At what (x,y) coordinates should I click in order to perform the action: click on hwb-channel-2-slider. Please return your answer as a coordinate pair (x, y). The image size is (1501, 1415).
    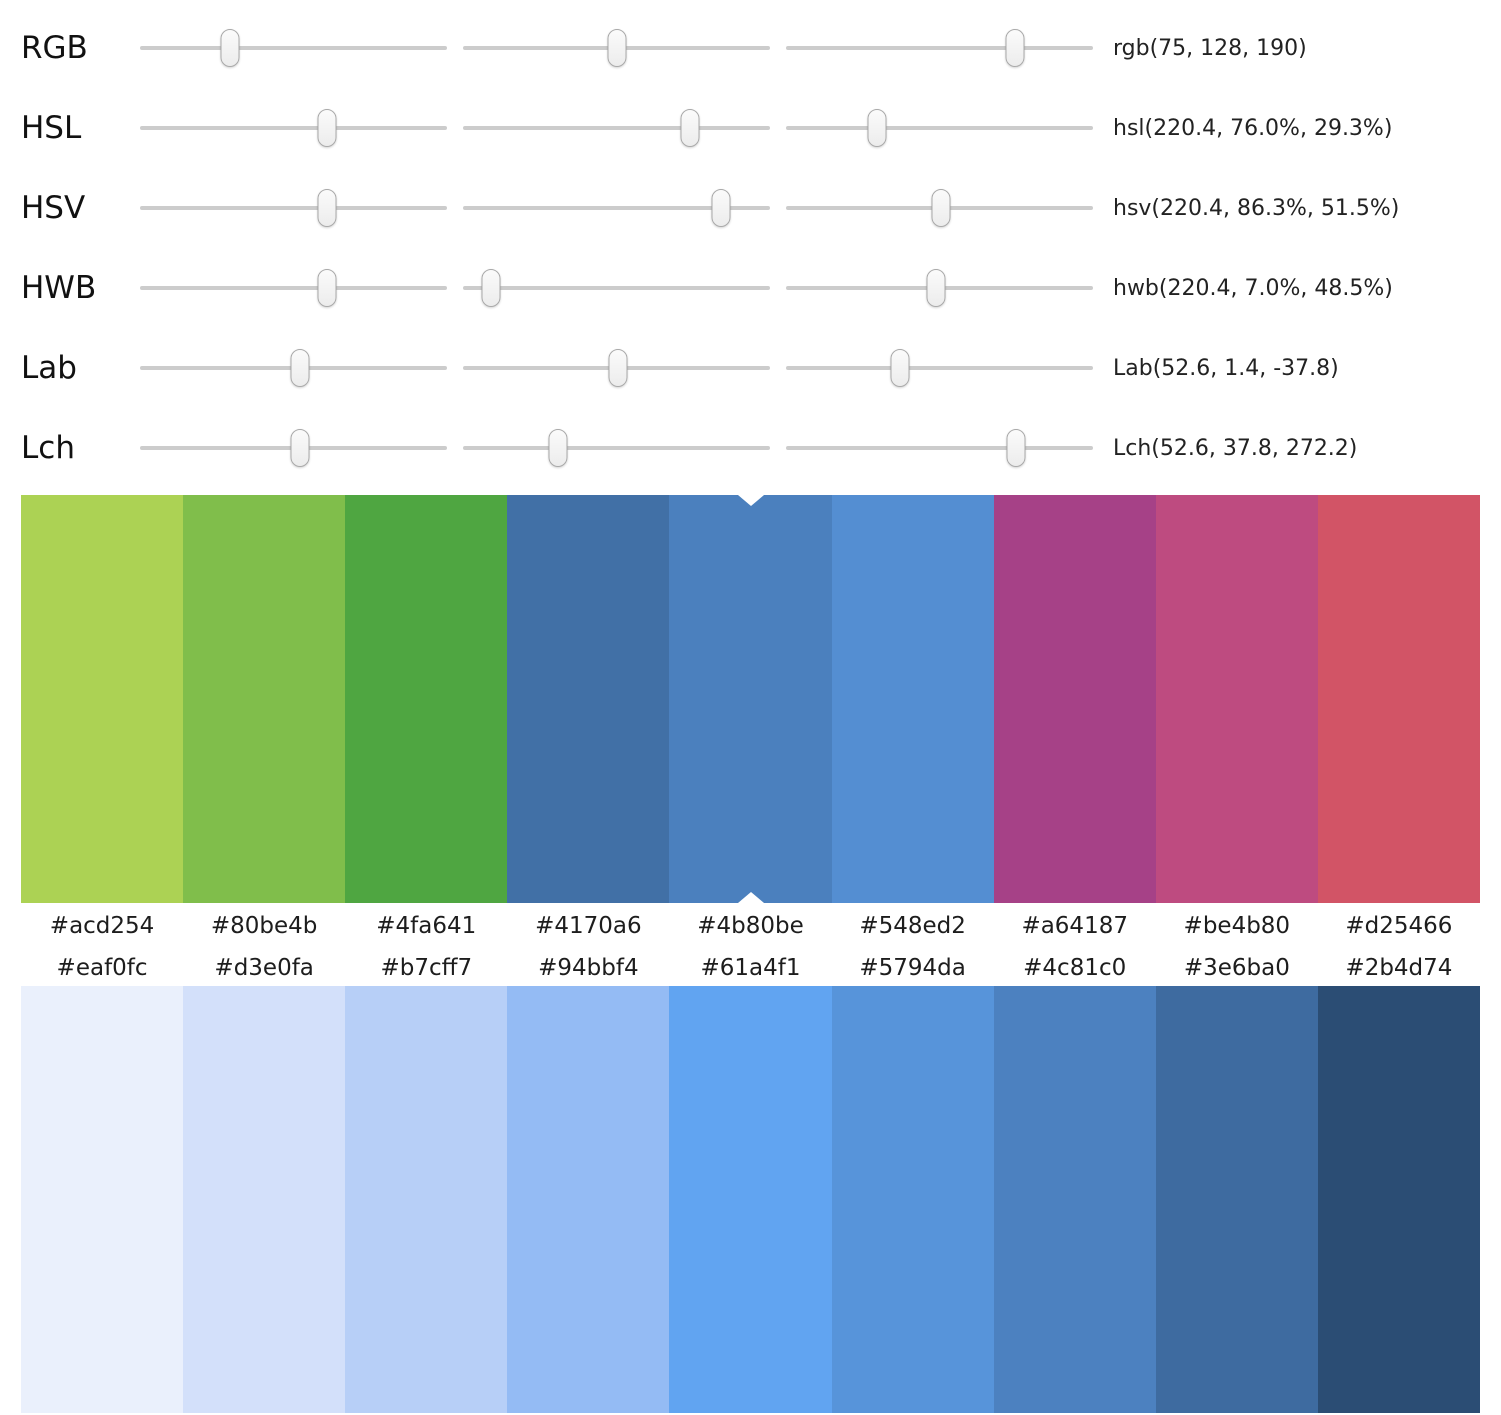
    Looking at the image, I should click on (616, 288).